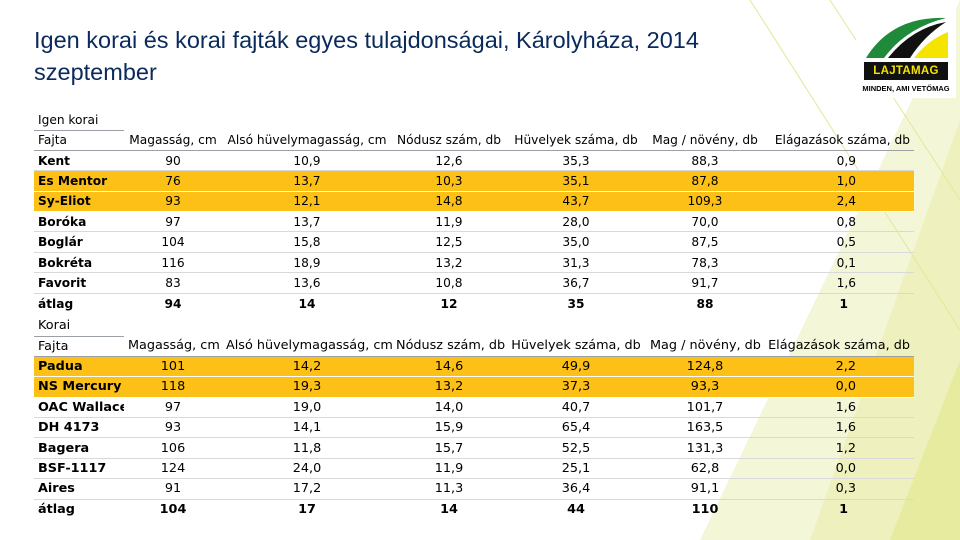 The height and width of the screenshot is (540, 960). What do you see at coordinates (705, 489) in the screenshot?
I see `table-cell: 91,1` at bounding box center [705, 489].